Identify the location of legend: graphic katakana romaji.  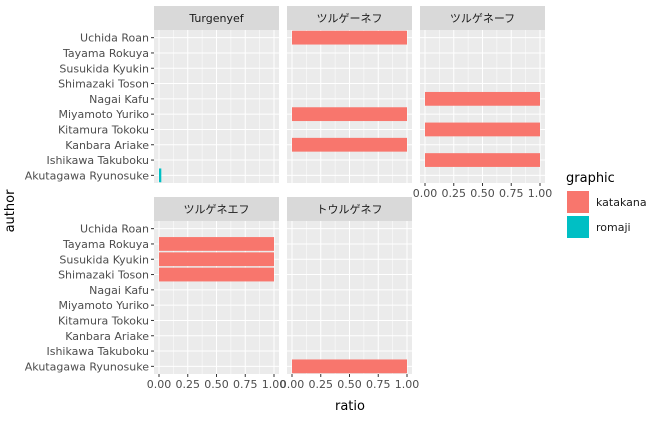
(606, 204).